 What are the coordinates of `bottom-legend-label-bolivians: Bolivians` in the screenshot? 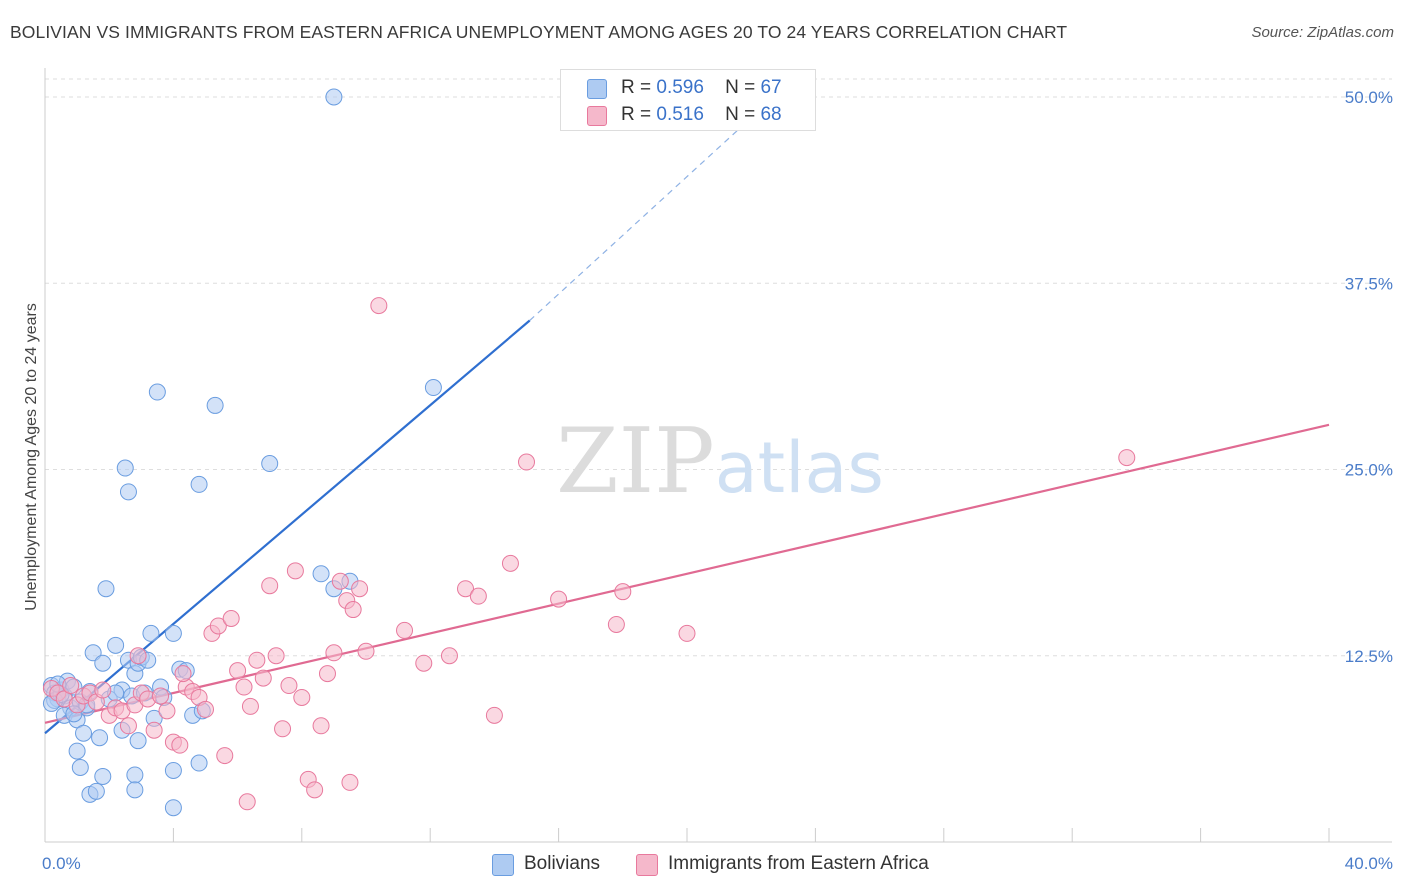 It's located at (562, 863).